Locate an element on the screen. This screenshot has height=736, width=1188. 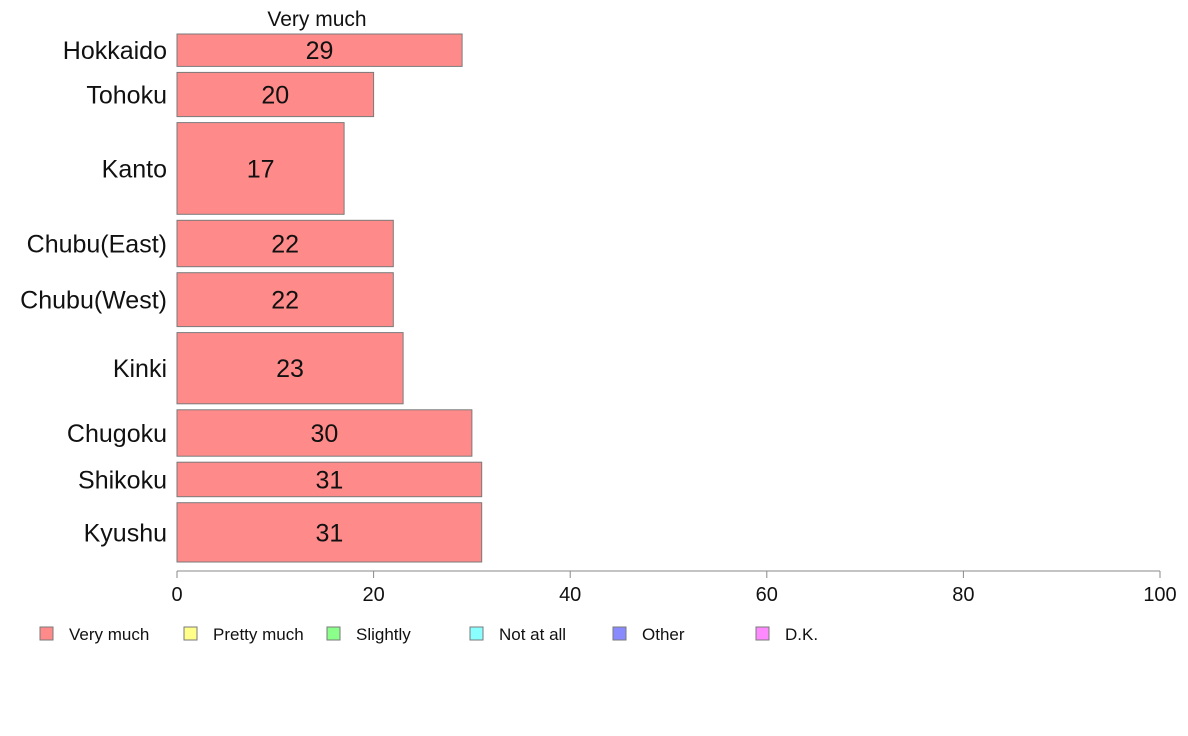
data-label: 23 is located at coordinates (290, 369).